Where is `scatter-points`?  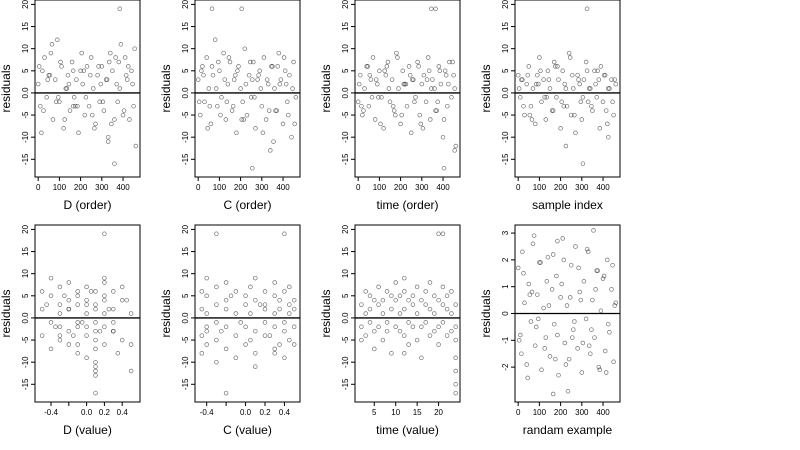 scatter-points is located at coordinates (567, 86).